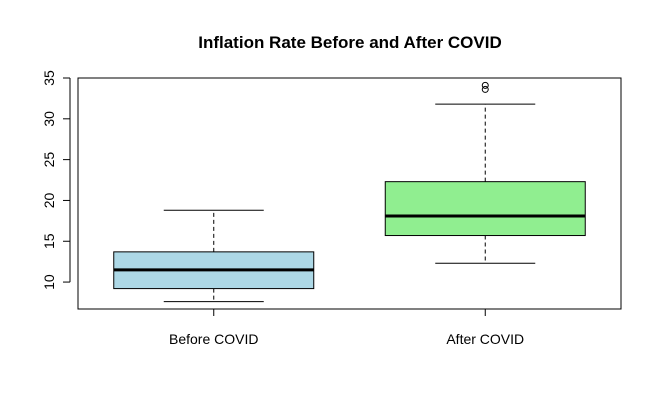 This screenshot has height=413, width=661. What do you see at coordinates (346, 328) in the screenshot?
I see `x-axis: Before COVID After COVID` at bounding box center [346, 328].